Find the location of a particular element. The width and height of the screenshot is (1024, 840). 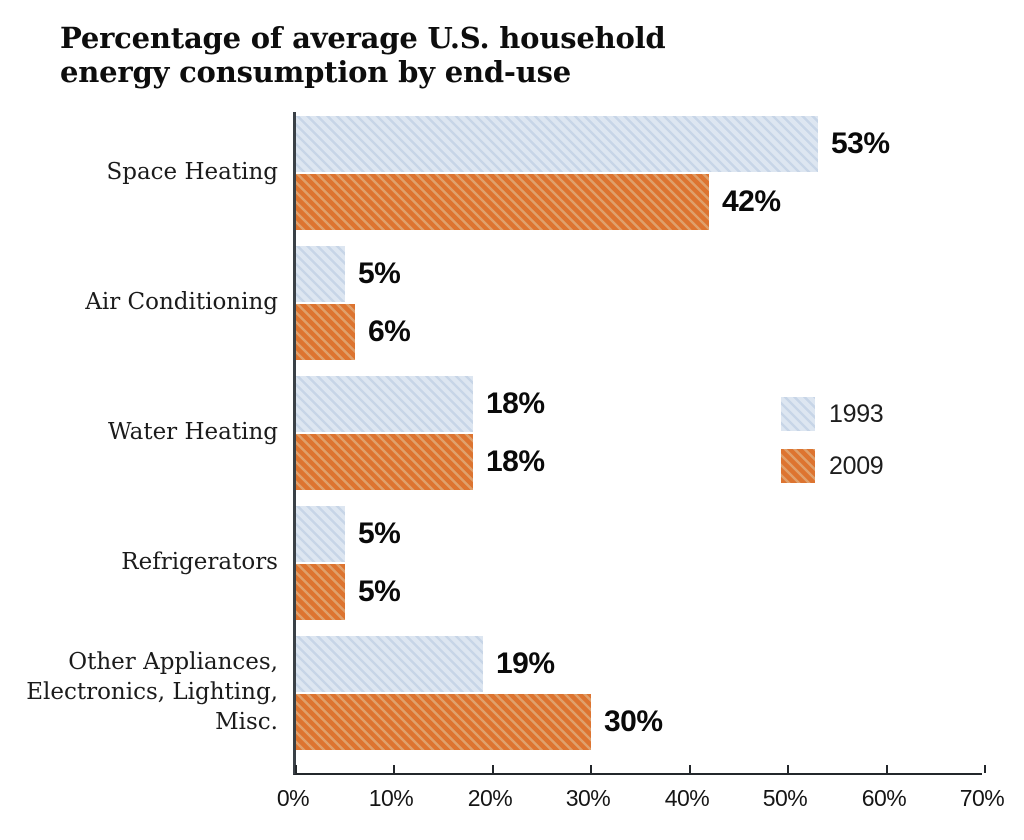

value-label-1993-air-conditioning: 5% is located at coordinates (379, 273).